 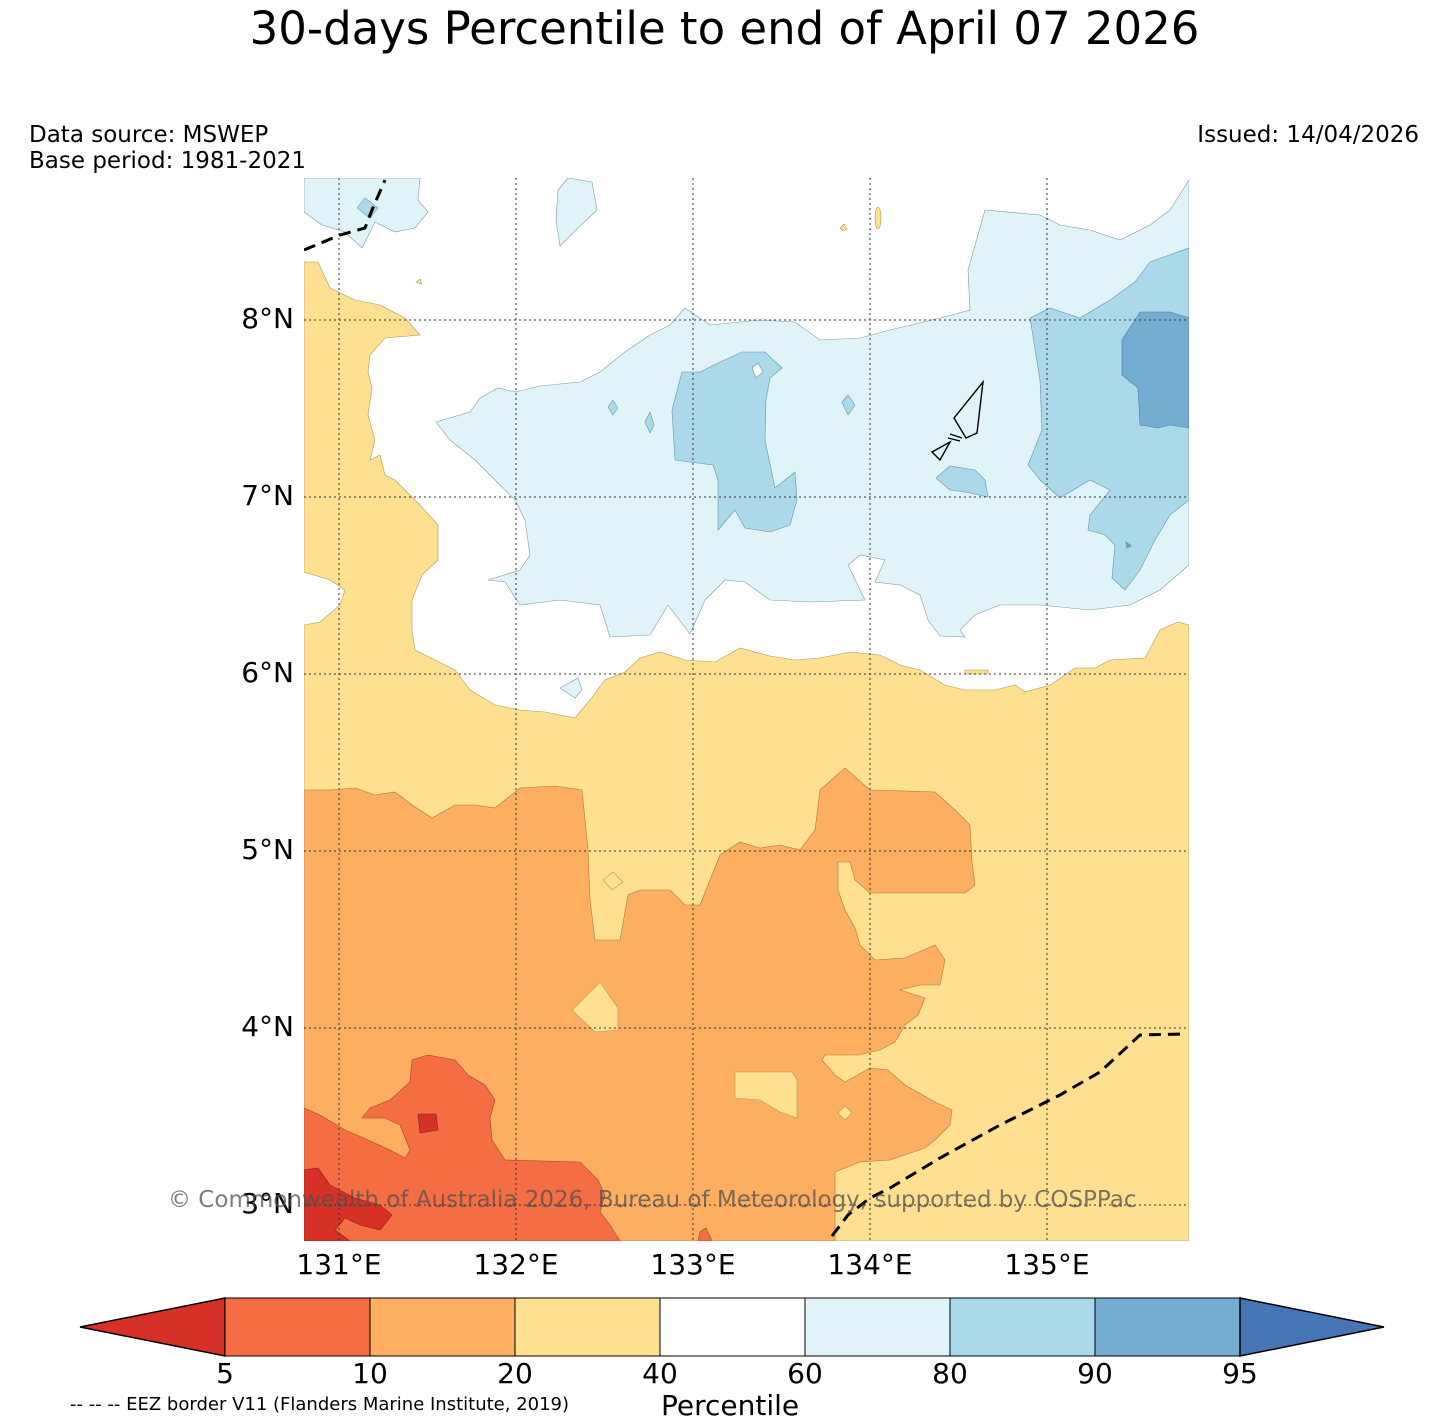 What do you see at coordinates (1240, 1373) in the screenshot?
I see `colorbar-tick: 95` at bounding box center [1240, 1373].